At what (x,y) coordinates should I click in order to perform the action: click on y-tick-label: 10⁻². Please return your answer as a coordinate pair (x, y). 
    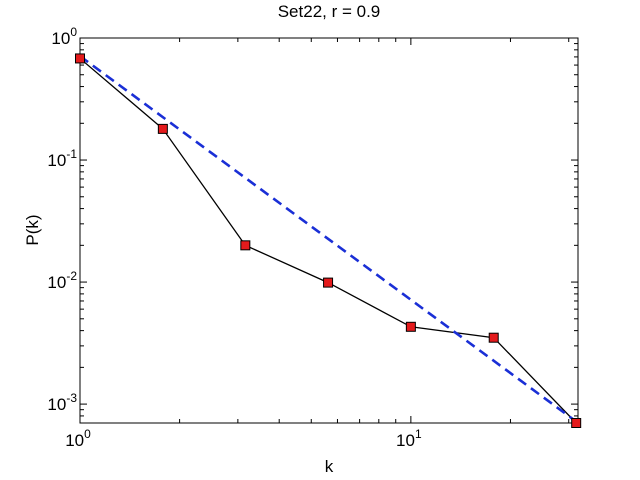
    Looking at the image, I should click on (62, 280).